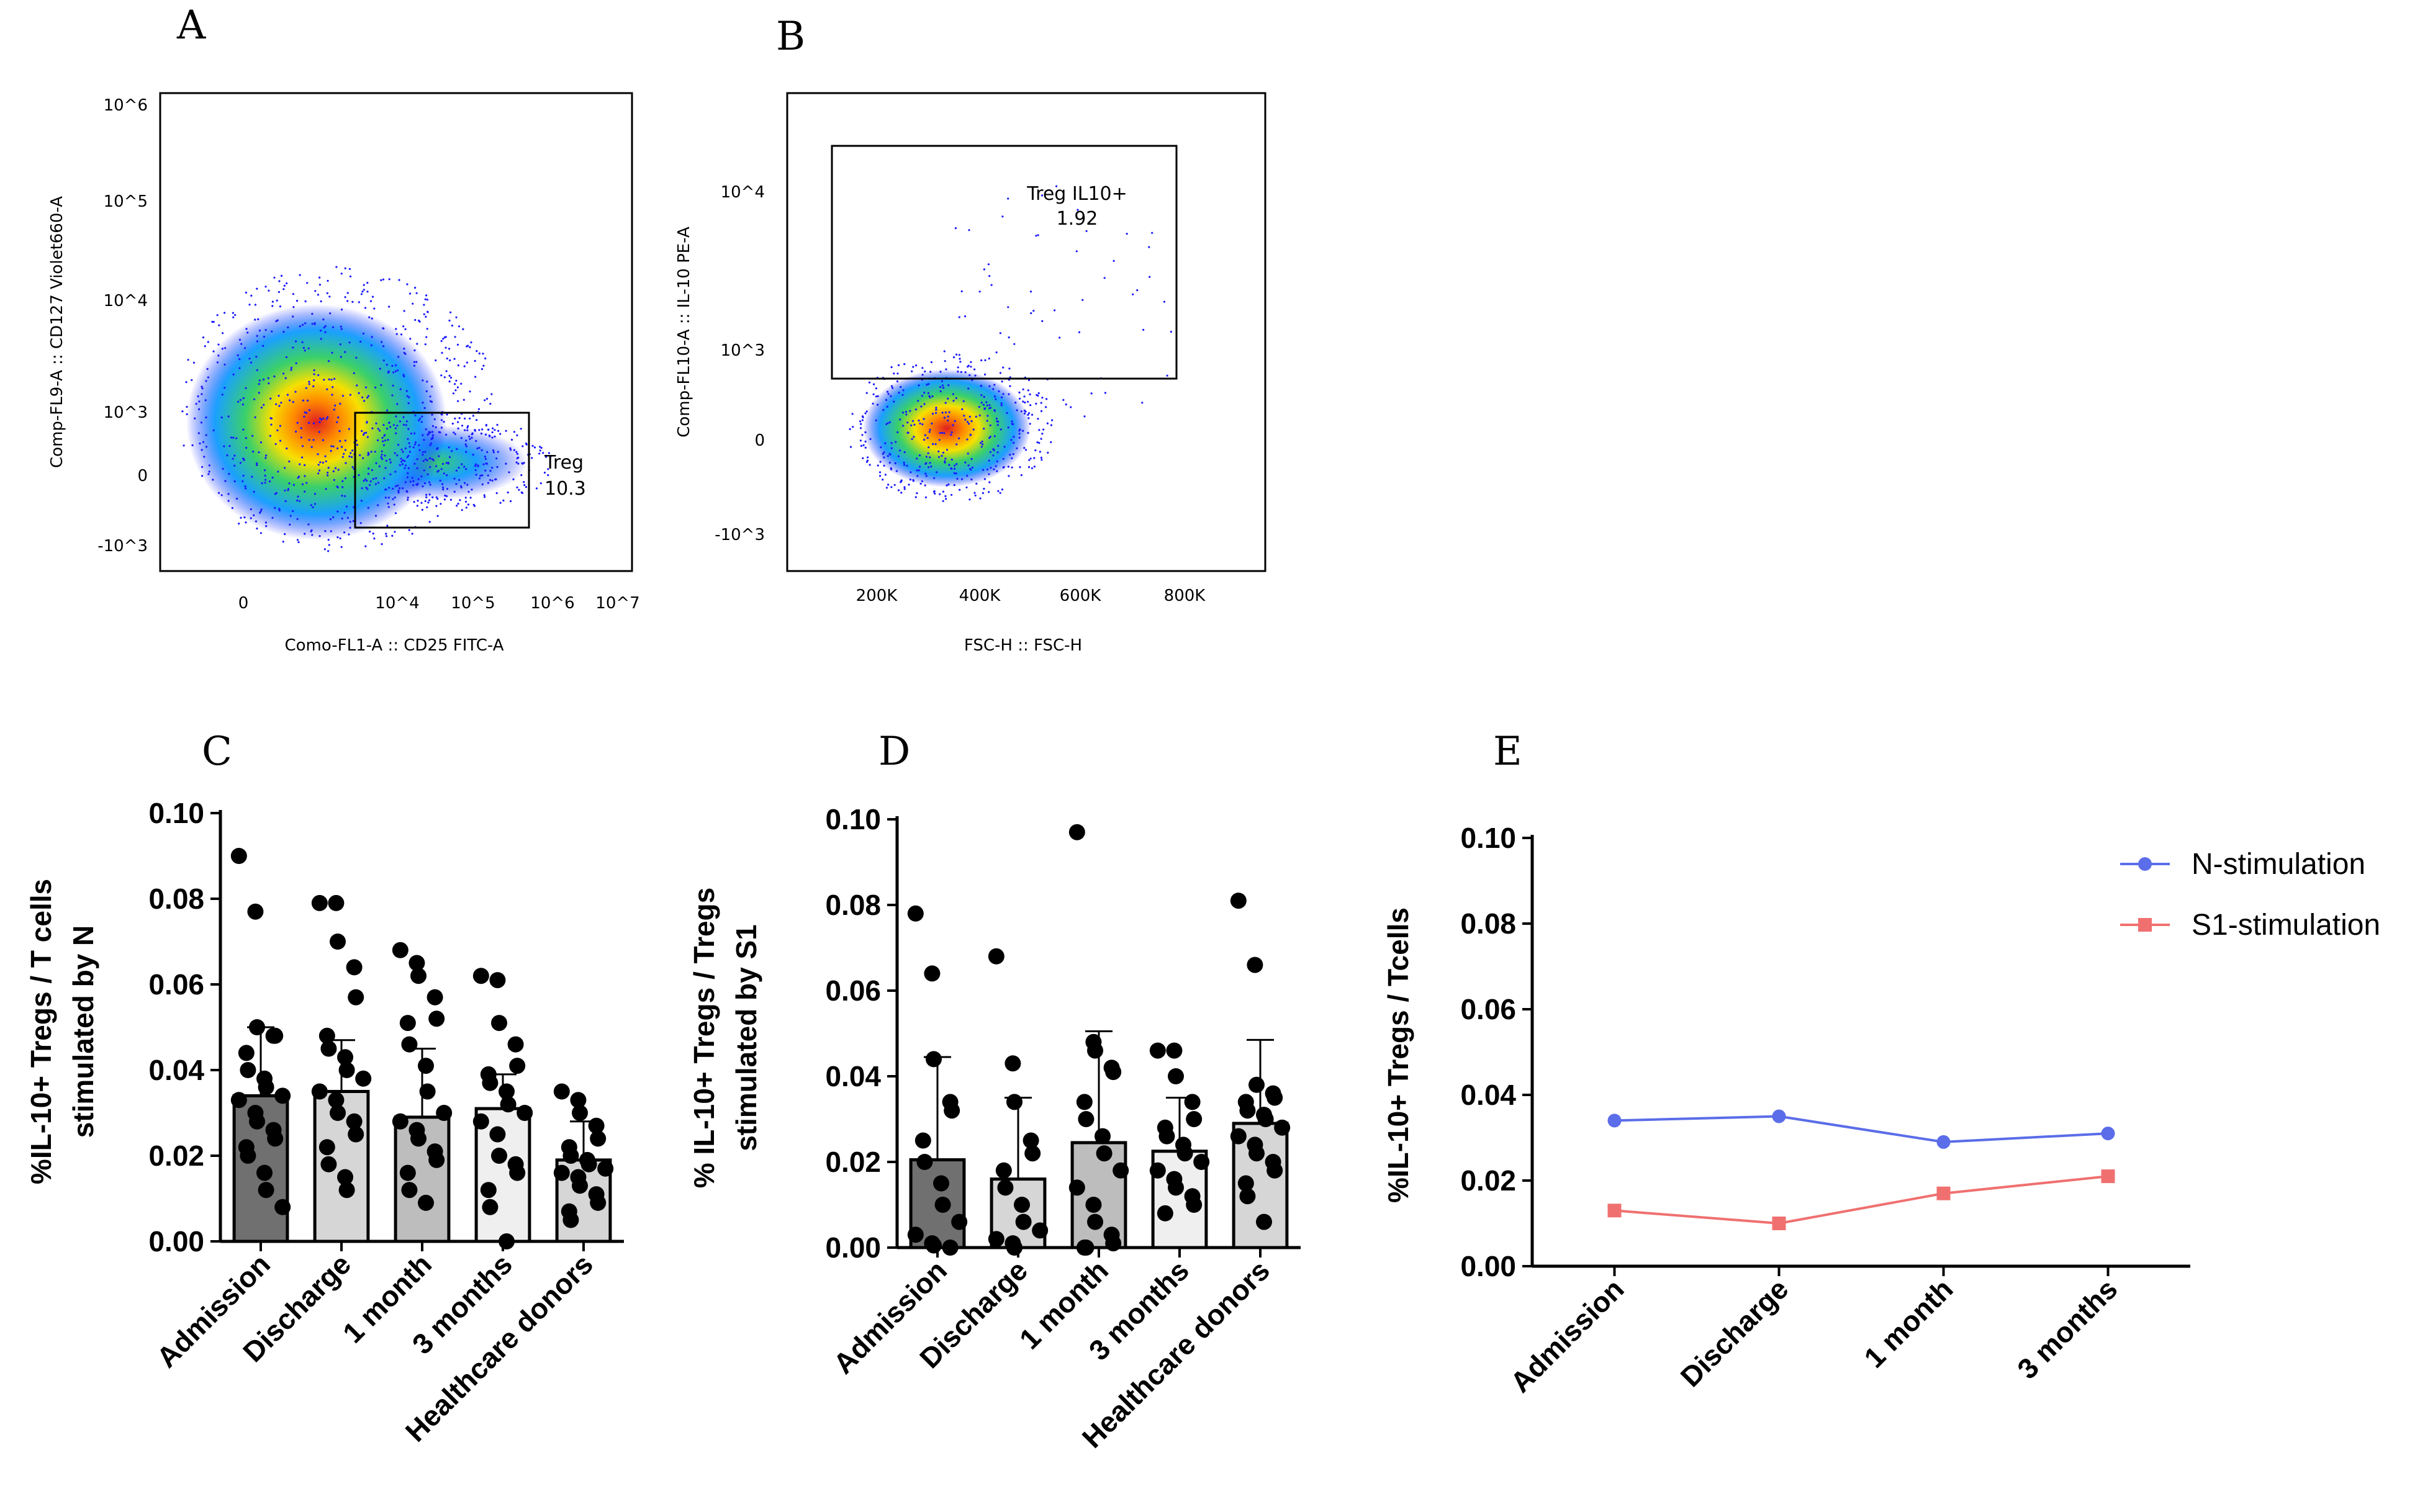 The height and width of the screenshot is (1512, 2420). Describe the element at coordinates (704, 1038) in the screenshot. I see `chart-d-ylabel-line1: % IL-10+ Tregs / Tregs` at that location.